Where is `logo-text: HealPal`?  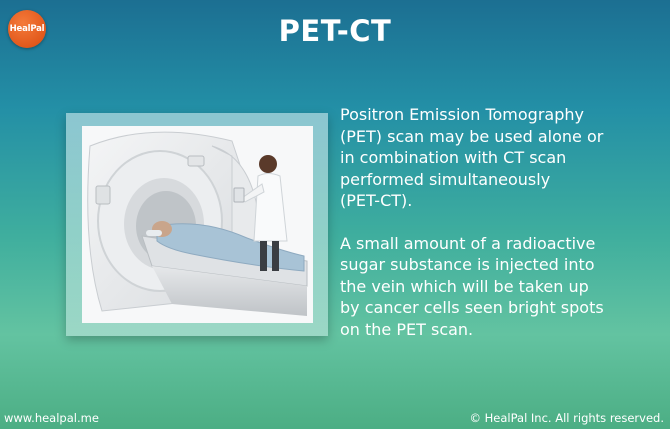
logo-text: HealPal is located at coordinates (27, 29).